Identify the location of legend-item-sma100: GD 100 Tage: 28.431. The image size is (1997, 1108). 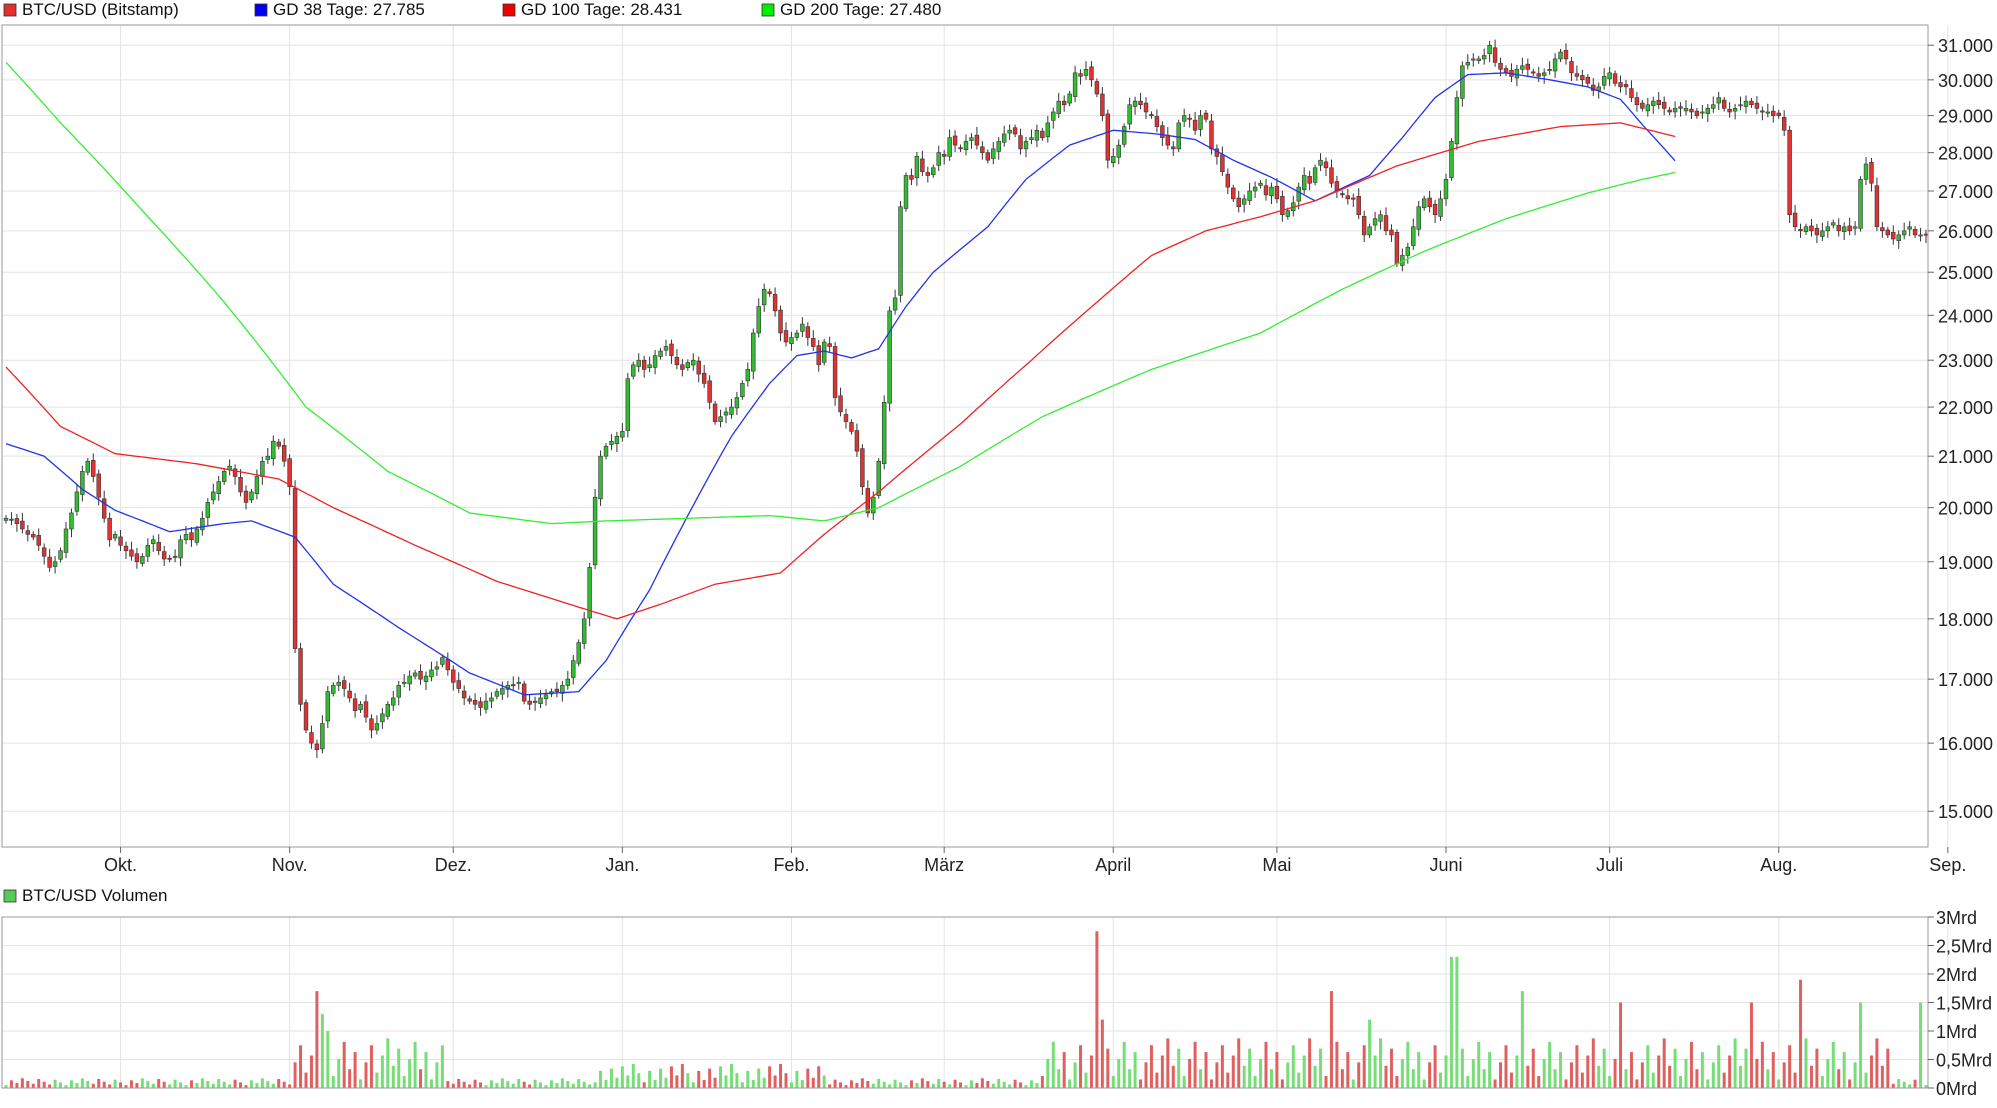
(592, 9).